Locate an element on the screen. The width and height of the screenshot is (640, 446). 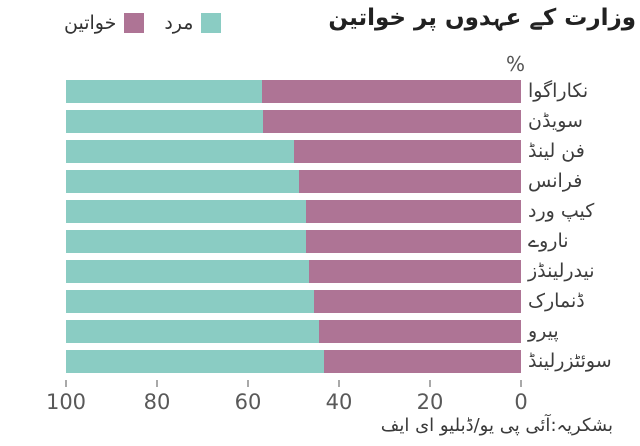
x-axis-tick-labels: 100 80 60 40 20 0 is located at coordinates (287, 402).